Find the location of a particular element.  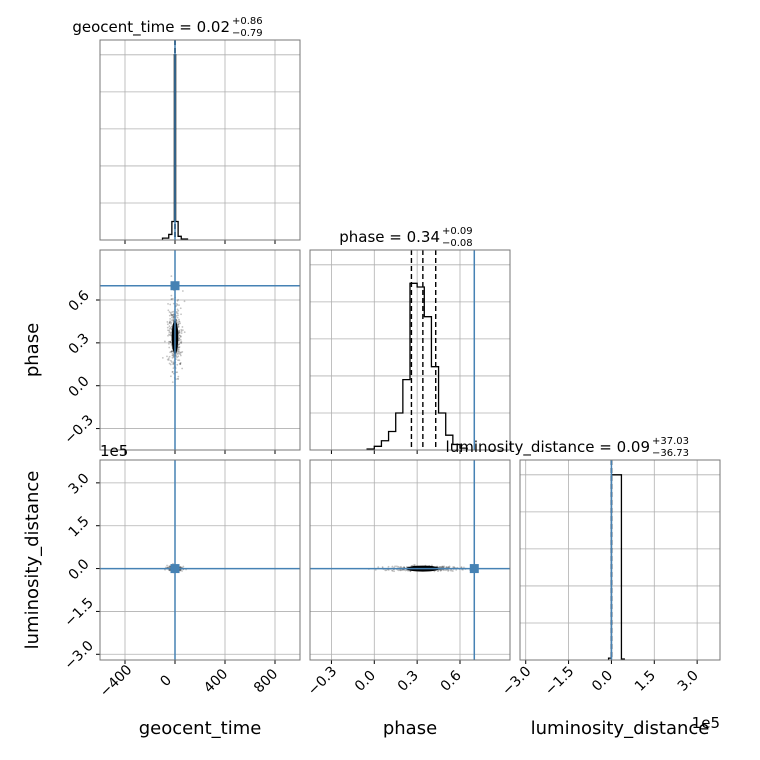

x-tick-label: 1.5 is located at coordinates (645, 681).